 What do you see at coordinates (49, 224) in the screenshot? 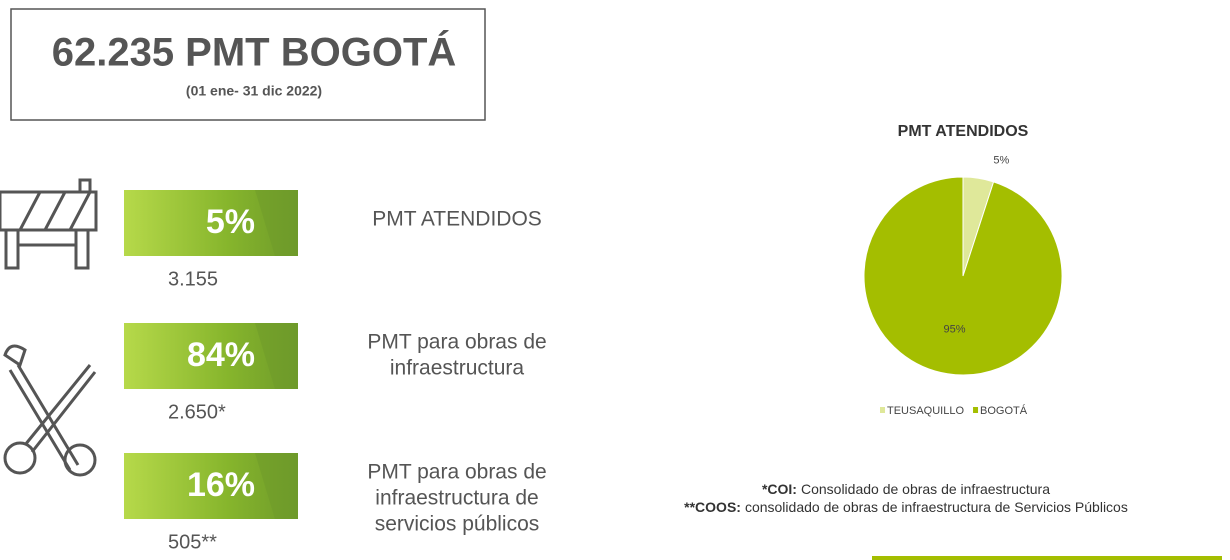
I see `barrier-icon` at bounding box center [49, 224].